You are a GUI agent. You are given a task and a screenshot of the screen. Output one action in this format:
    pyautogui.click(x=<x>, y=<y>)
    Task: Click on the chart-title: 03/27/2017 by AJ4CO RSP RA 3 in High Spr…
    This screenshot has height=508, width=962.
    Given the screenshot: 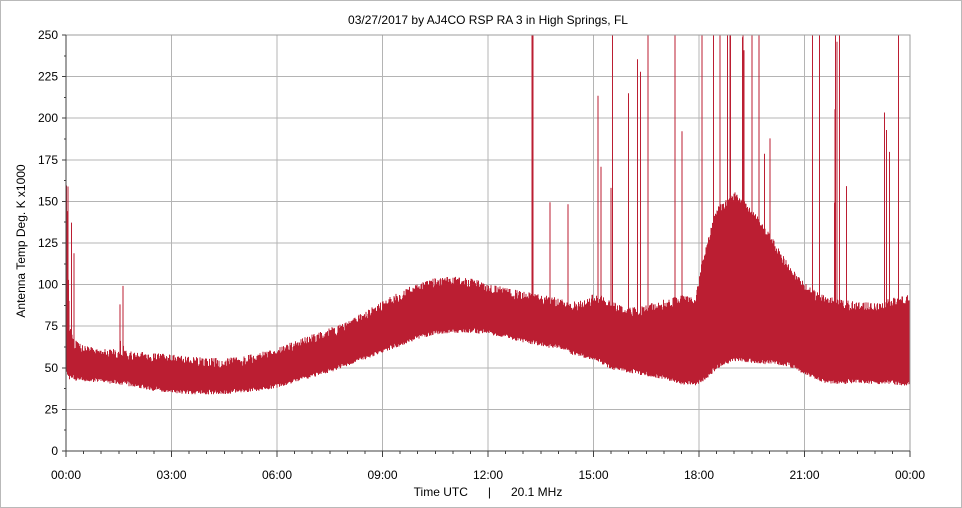 What is the action you would take?
    pyautogui.click(x=488, y=20)
    